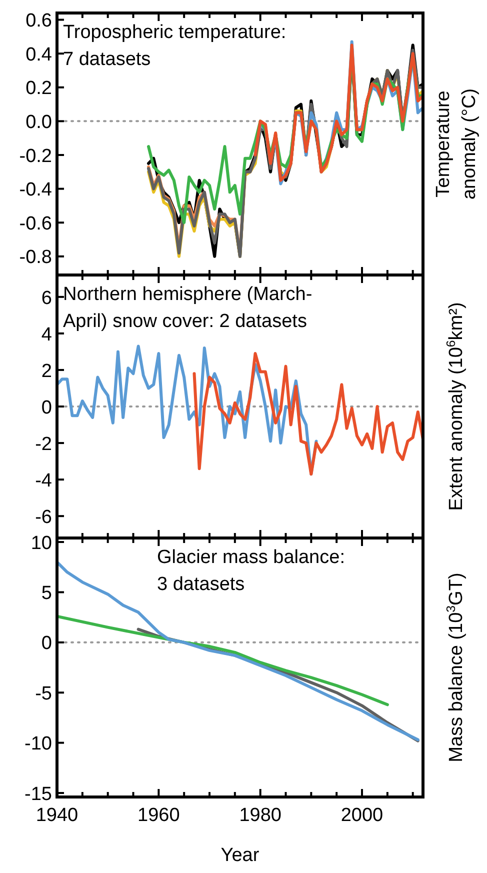 This screenshot has height=873, width=487. What do you see at coordinates (46, 298) in the screenshot?
I see `y-tick-label: 6` at bounding box center [46, 298].